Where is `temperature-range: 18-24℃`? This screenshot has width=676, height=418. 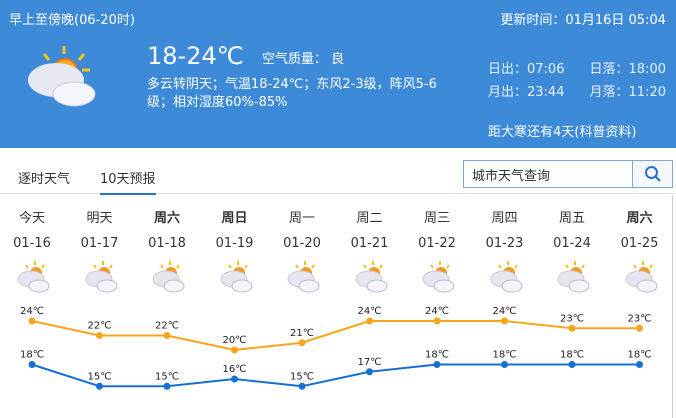
temperature-range: 18-24℃ is located at coordinates (195, 56).